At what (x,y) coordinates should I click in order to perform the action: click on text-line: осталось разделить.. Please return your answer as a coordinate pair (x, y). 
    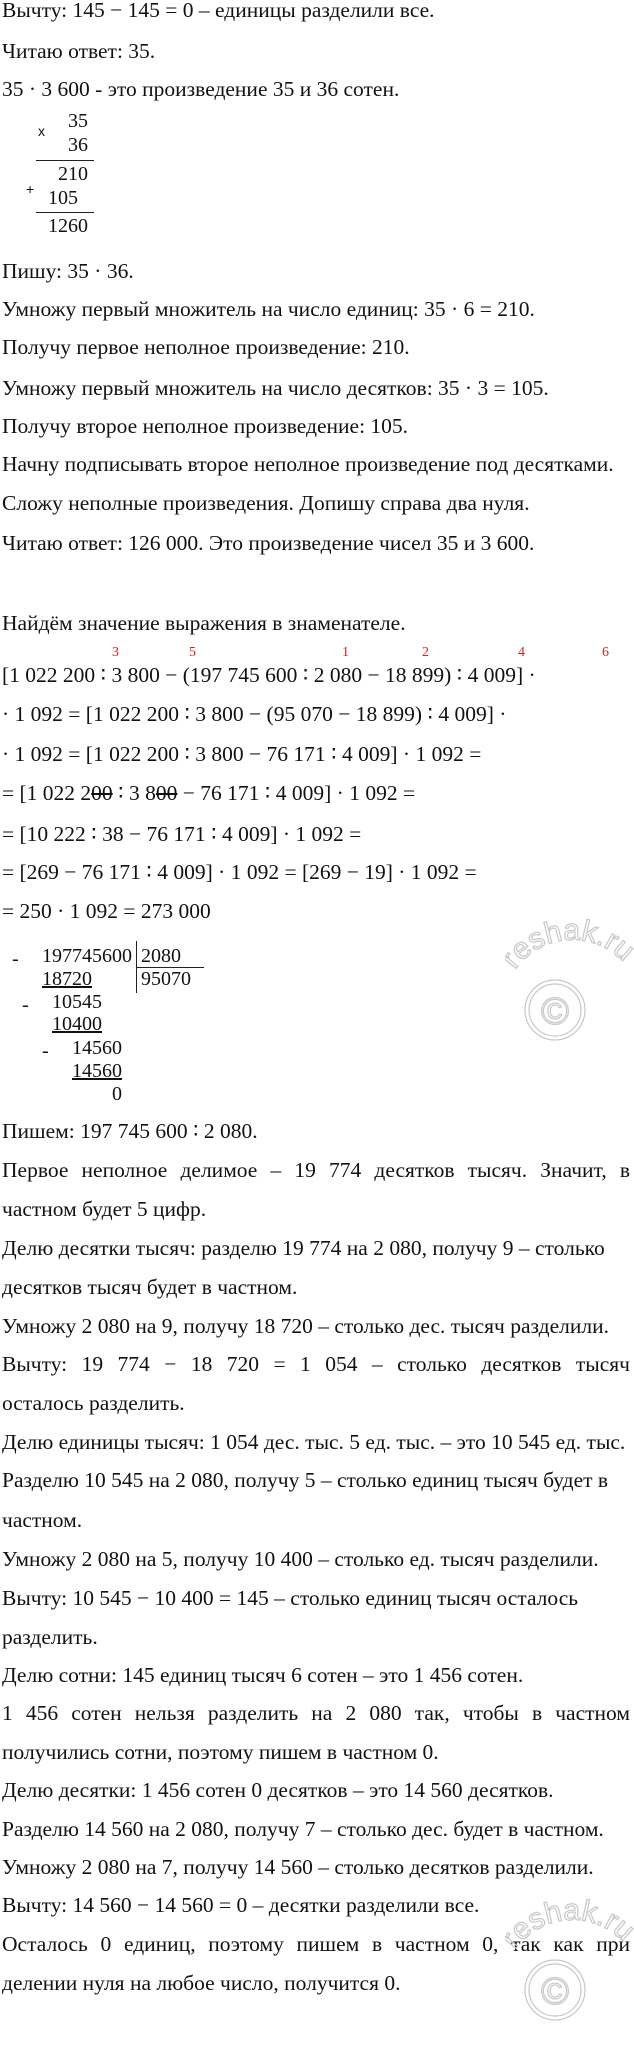
    Looking at the image, I should click on (93, 1403).